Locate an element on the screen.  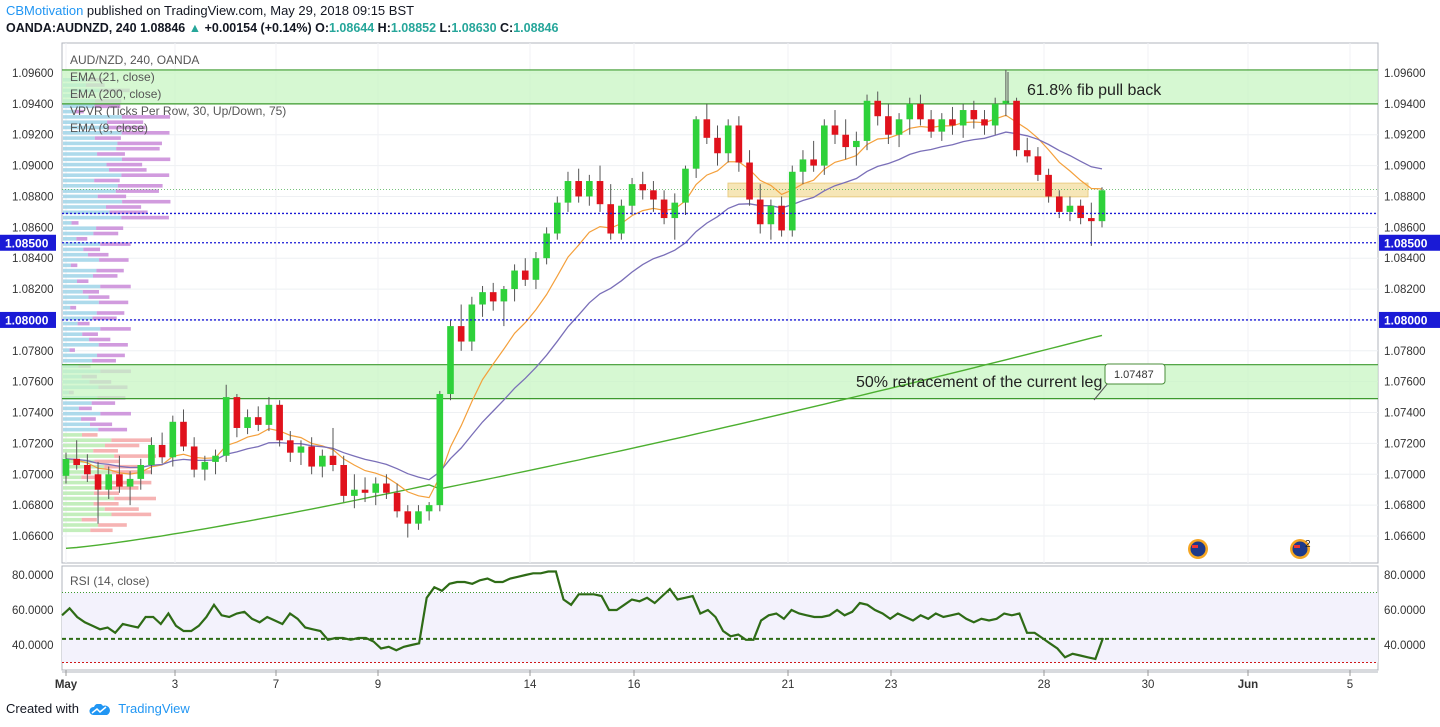
ema9-label: EMA (9, close) is located at coordinates (109, 128).